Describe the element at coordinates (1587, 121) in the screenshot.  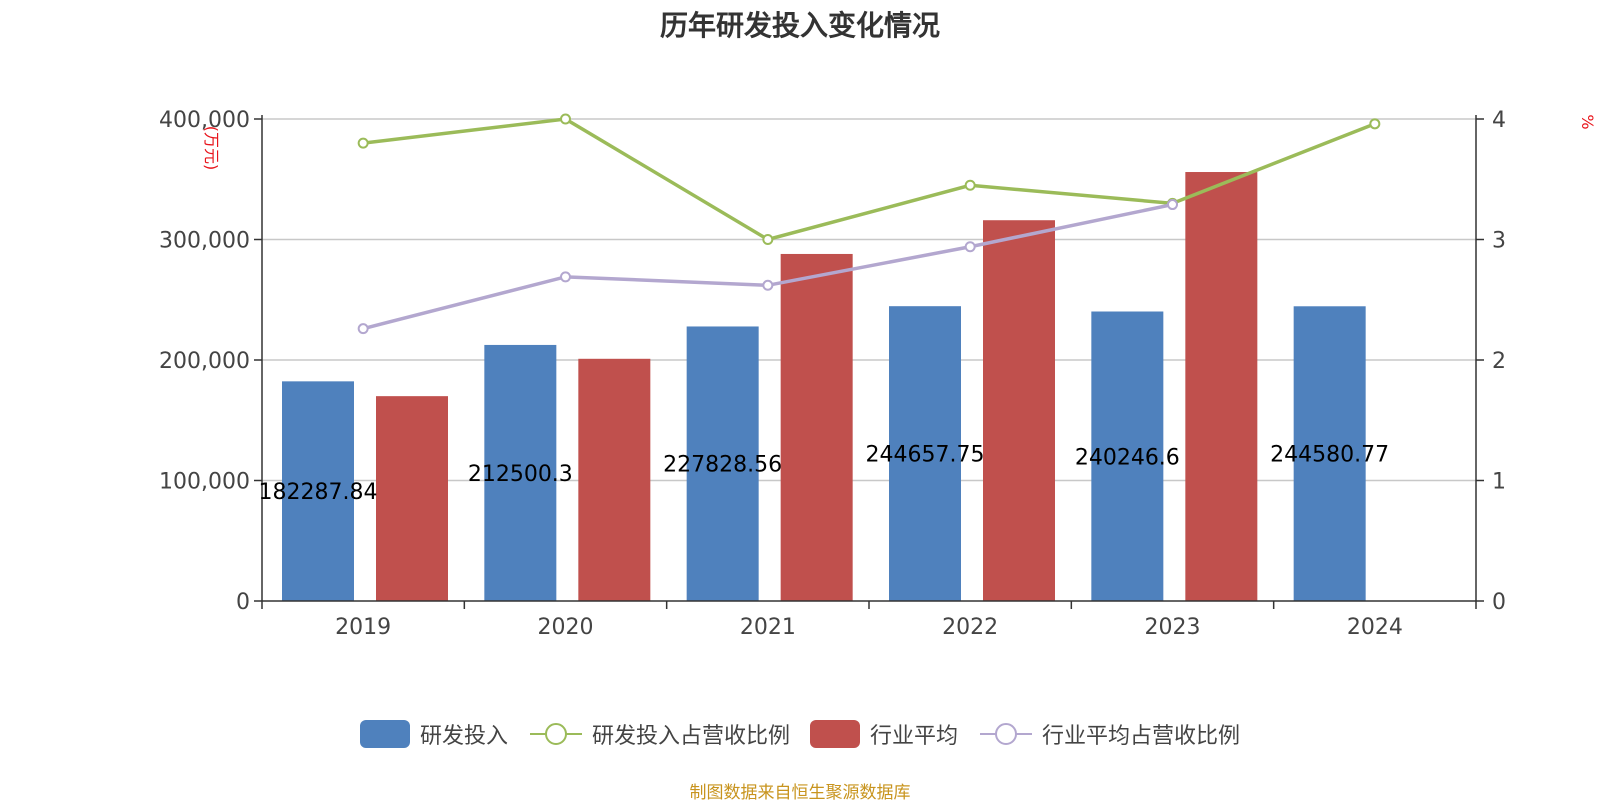
I see `y-right-unit-label: %` at that location.